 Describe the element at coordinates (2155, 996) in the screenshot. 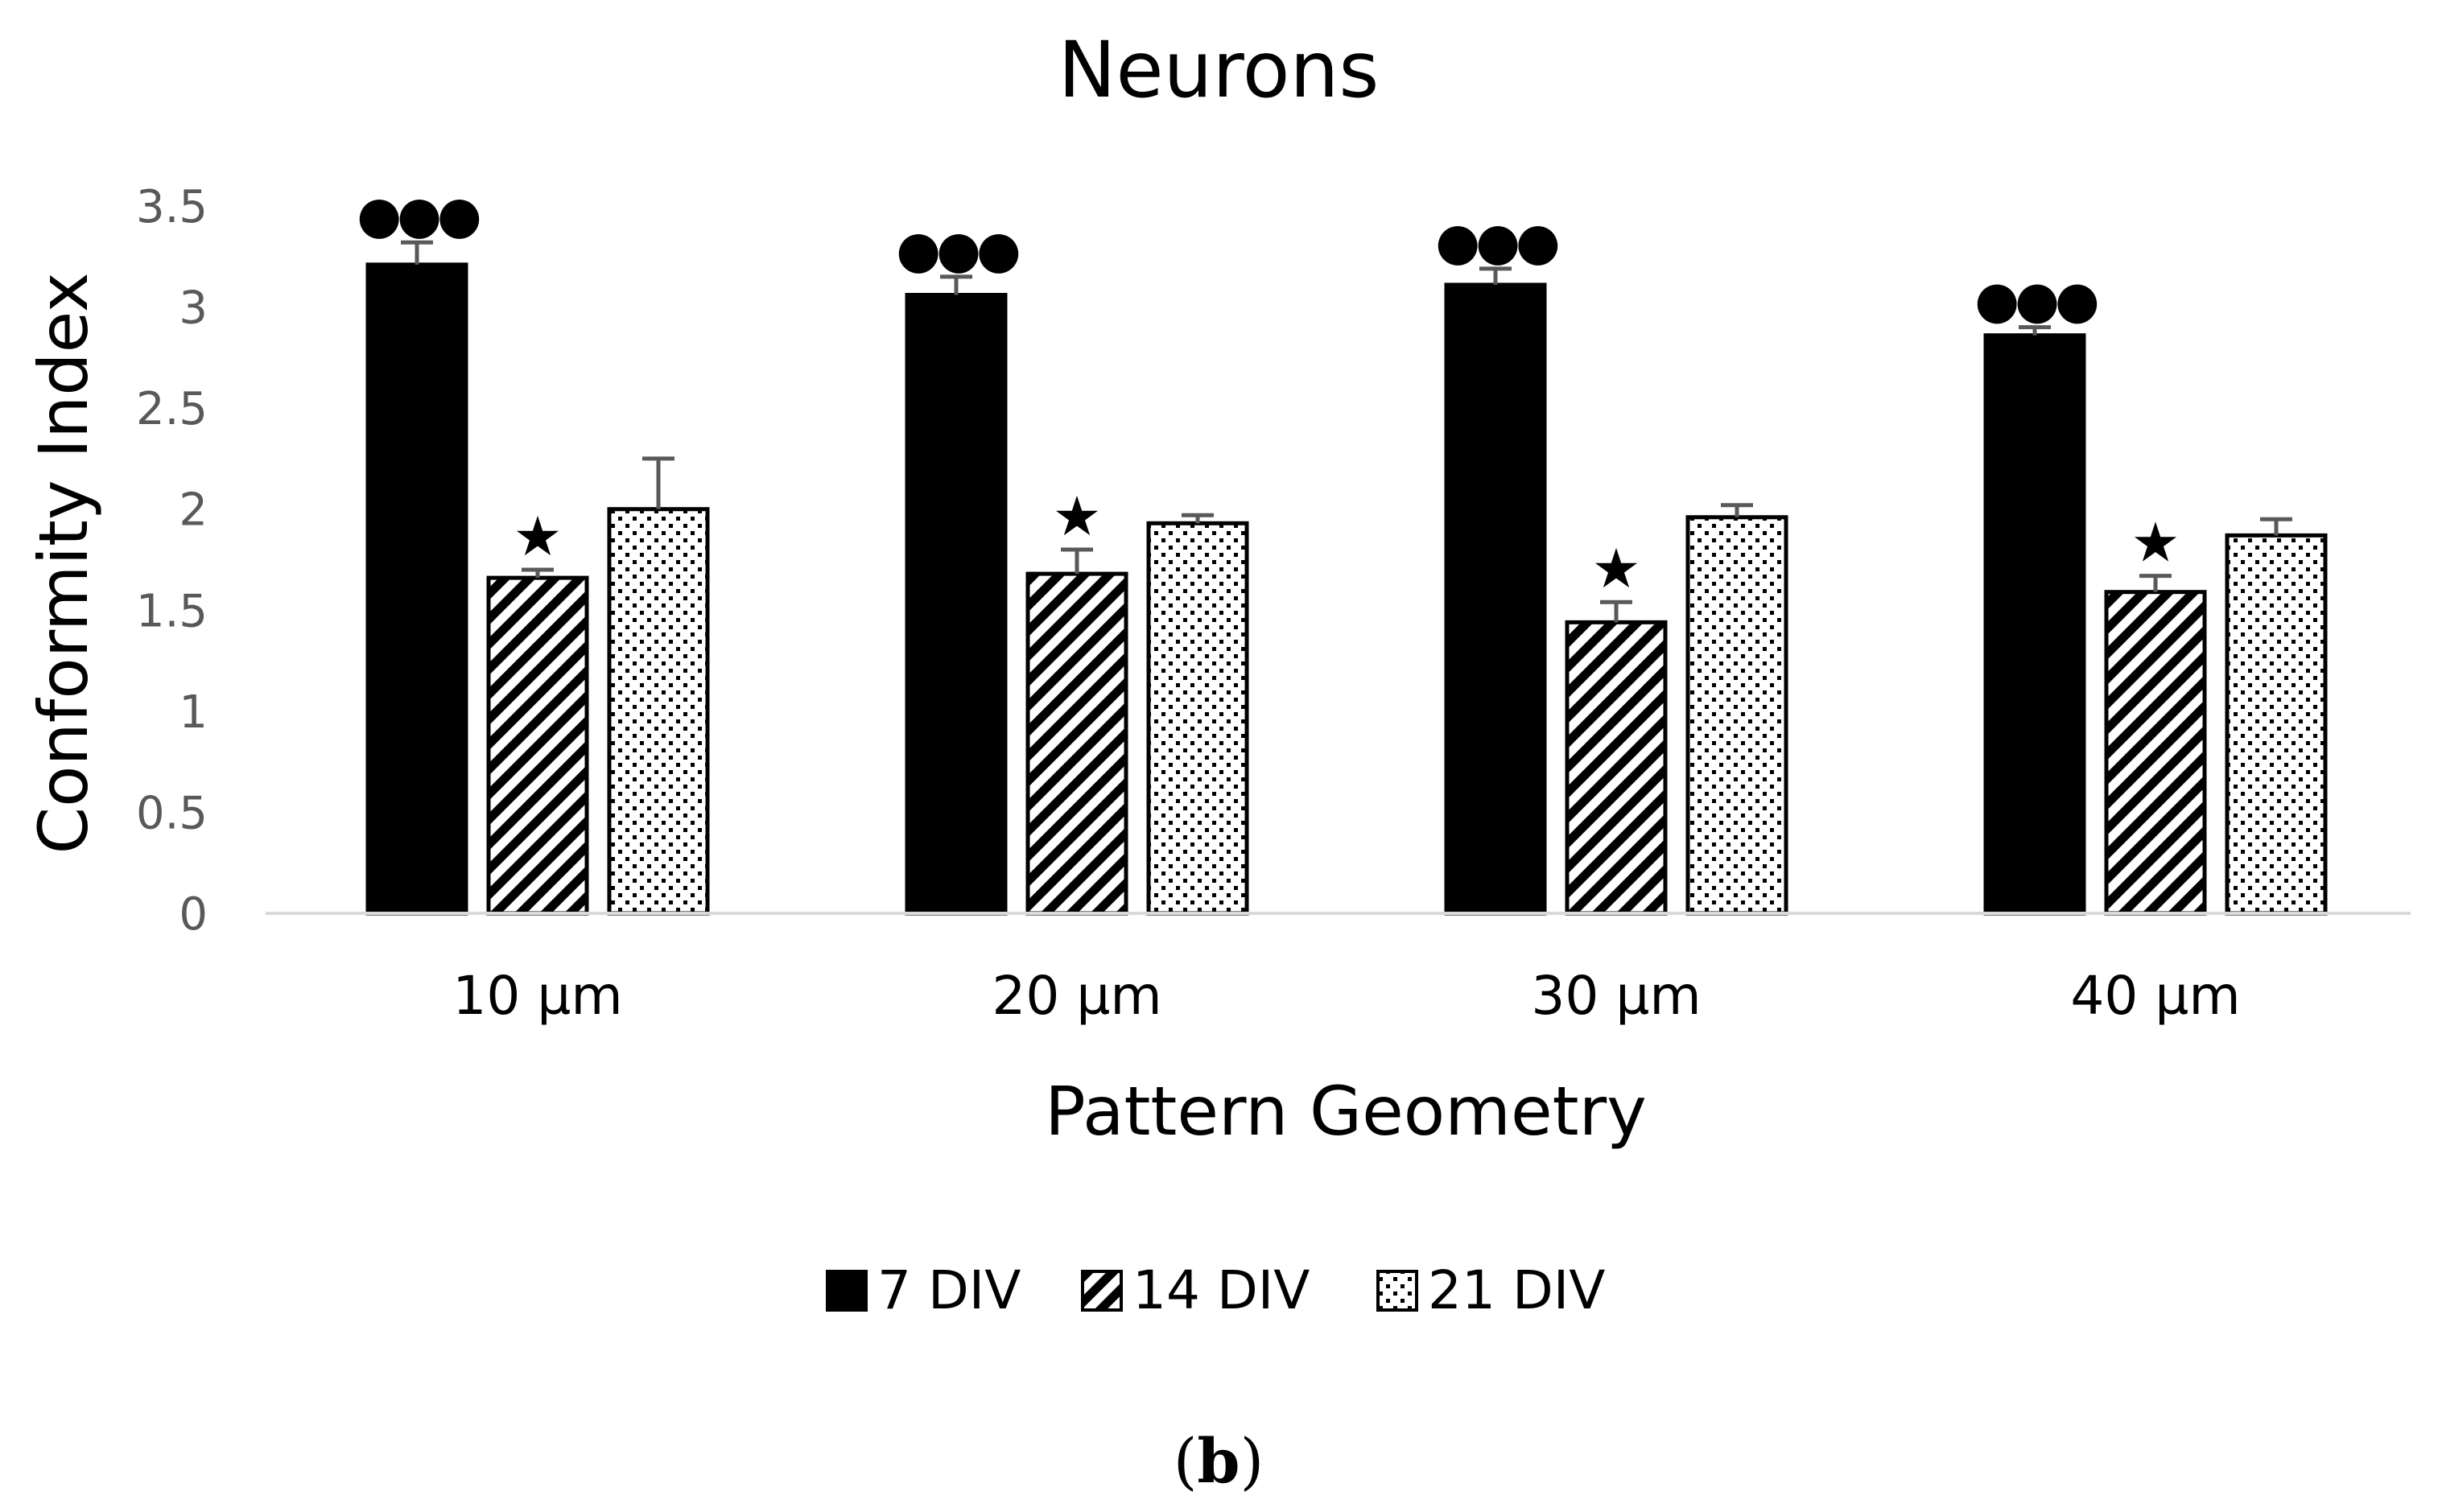

I see `x-tick-label: 40 µm` at that location.